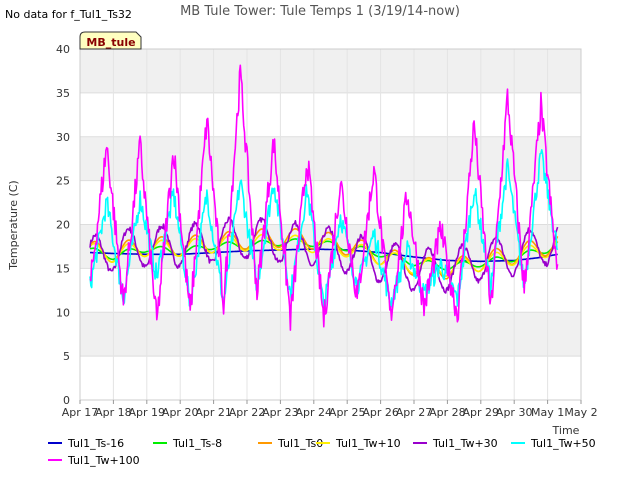  I want to click on x-tick-label: Apr 29, so click(481, 412).